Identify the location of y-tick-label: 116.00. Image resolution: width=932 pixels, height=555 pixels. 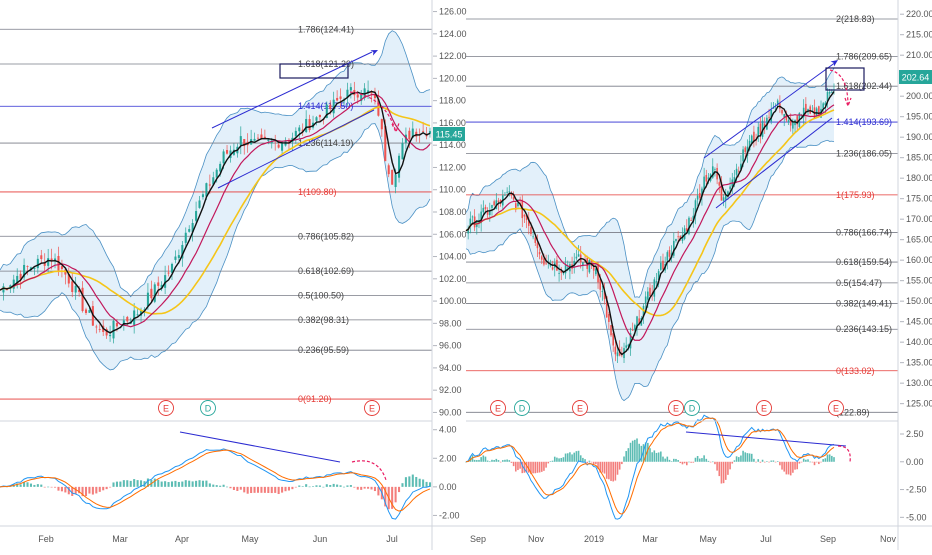
(452, 123).